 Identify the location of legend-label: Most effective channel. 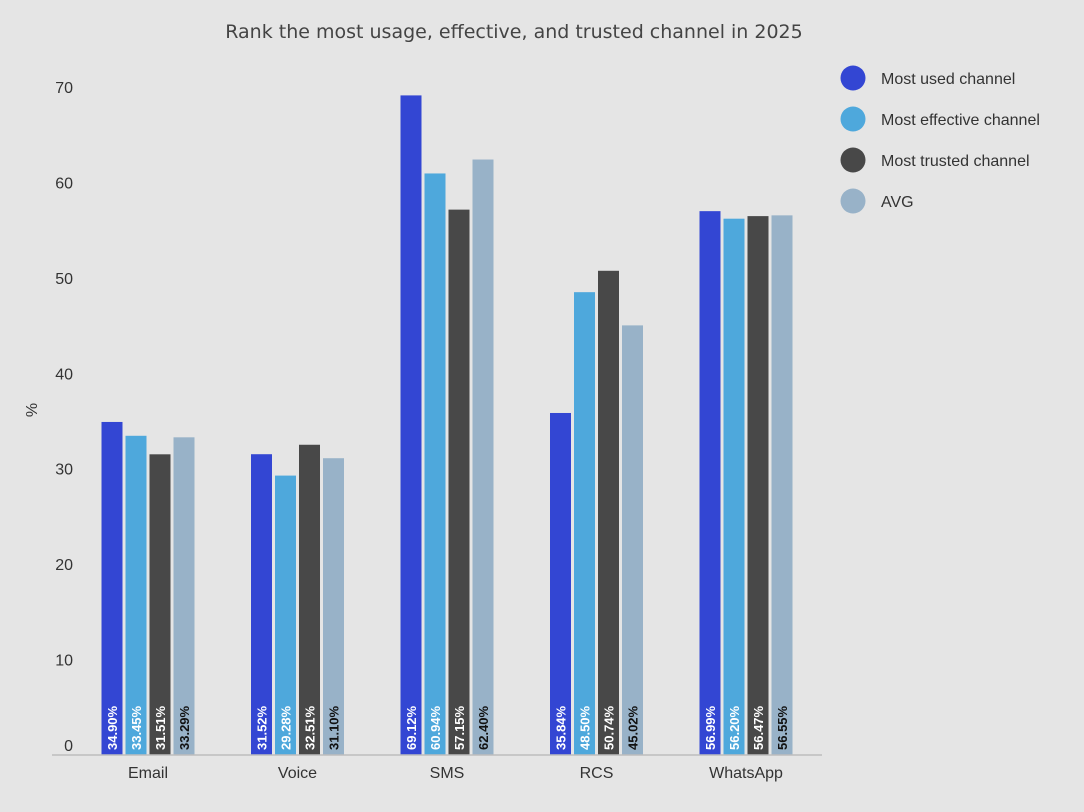
(960, 120).